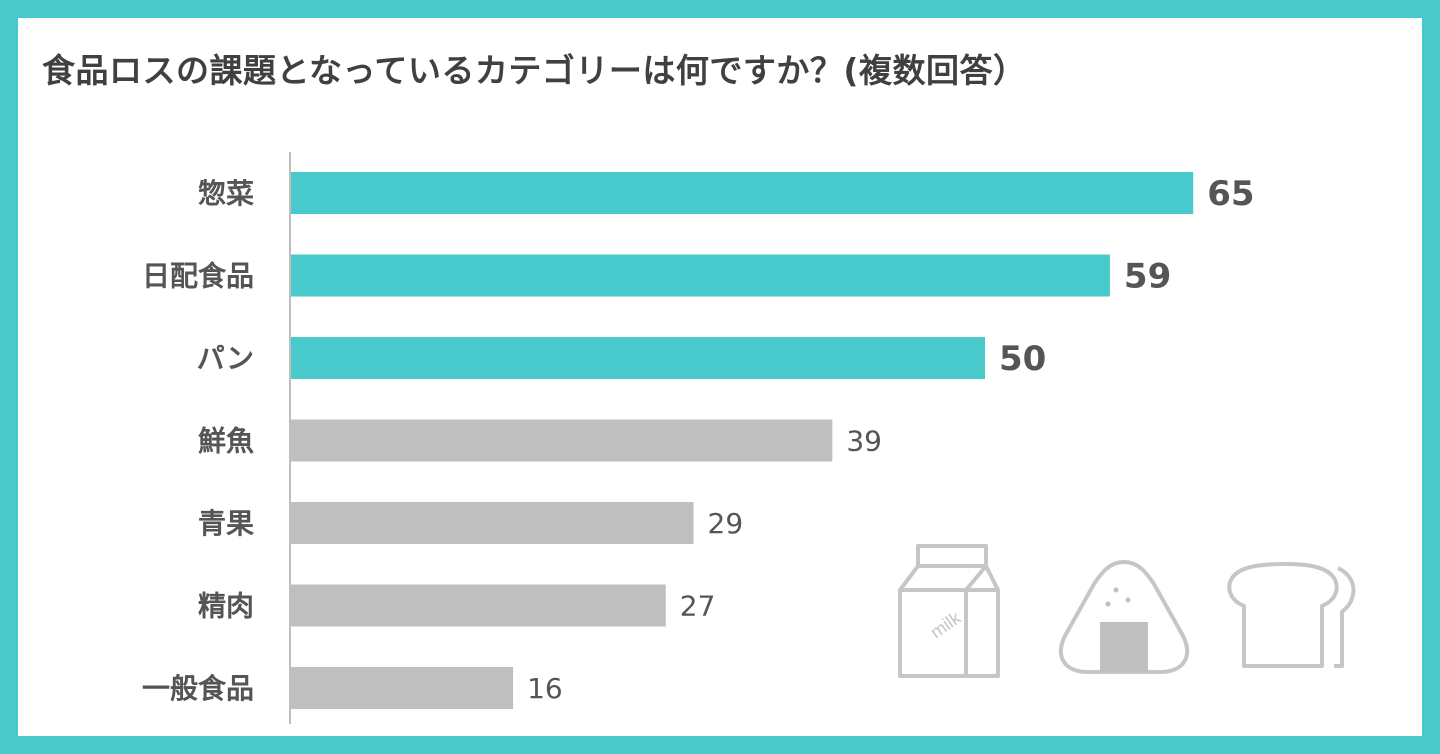  What do you see at coordinates (1022, 359) in the screenshot?
I see `value-label: 50` at bounding box center [1022, 359].